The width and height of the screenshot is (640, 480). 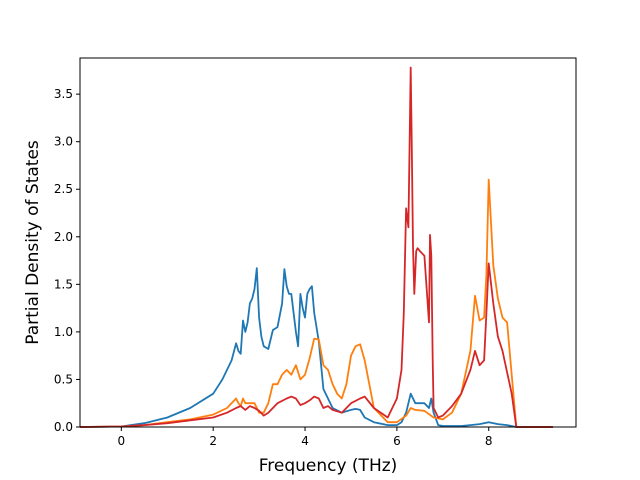 I want to click on x-tick-label: 0, so click(x=122, y=441).